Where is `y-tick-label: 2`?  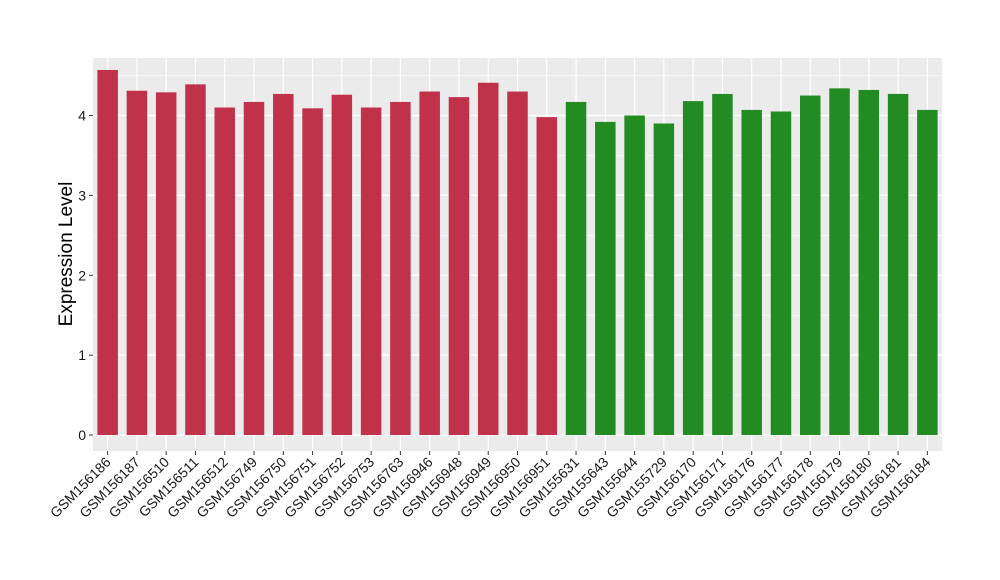 y-tick-label: 2 is located at coordinates (82, 275).